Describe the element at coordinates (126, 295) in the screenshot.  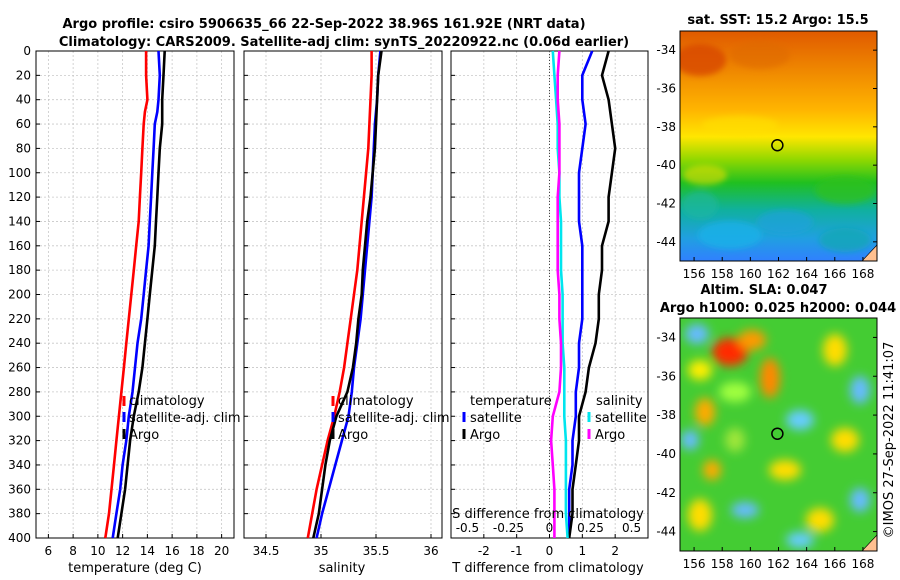
I see `series-line-climatology` at that location.